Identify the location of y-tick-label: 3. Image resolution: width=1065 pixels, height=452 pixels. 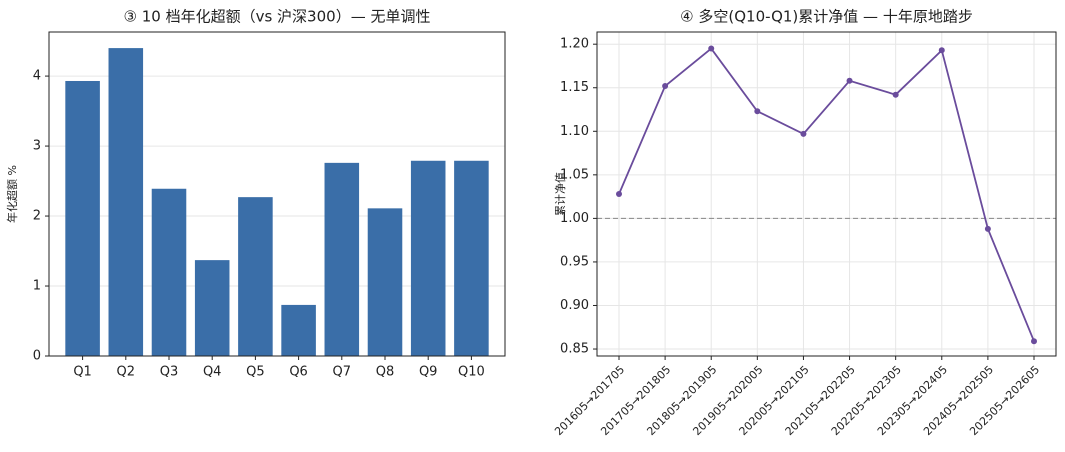
(37, 146).